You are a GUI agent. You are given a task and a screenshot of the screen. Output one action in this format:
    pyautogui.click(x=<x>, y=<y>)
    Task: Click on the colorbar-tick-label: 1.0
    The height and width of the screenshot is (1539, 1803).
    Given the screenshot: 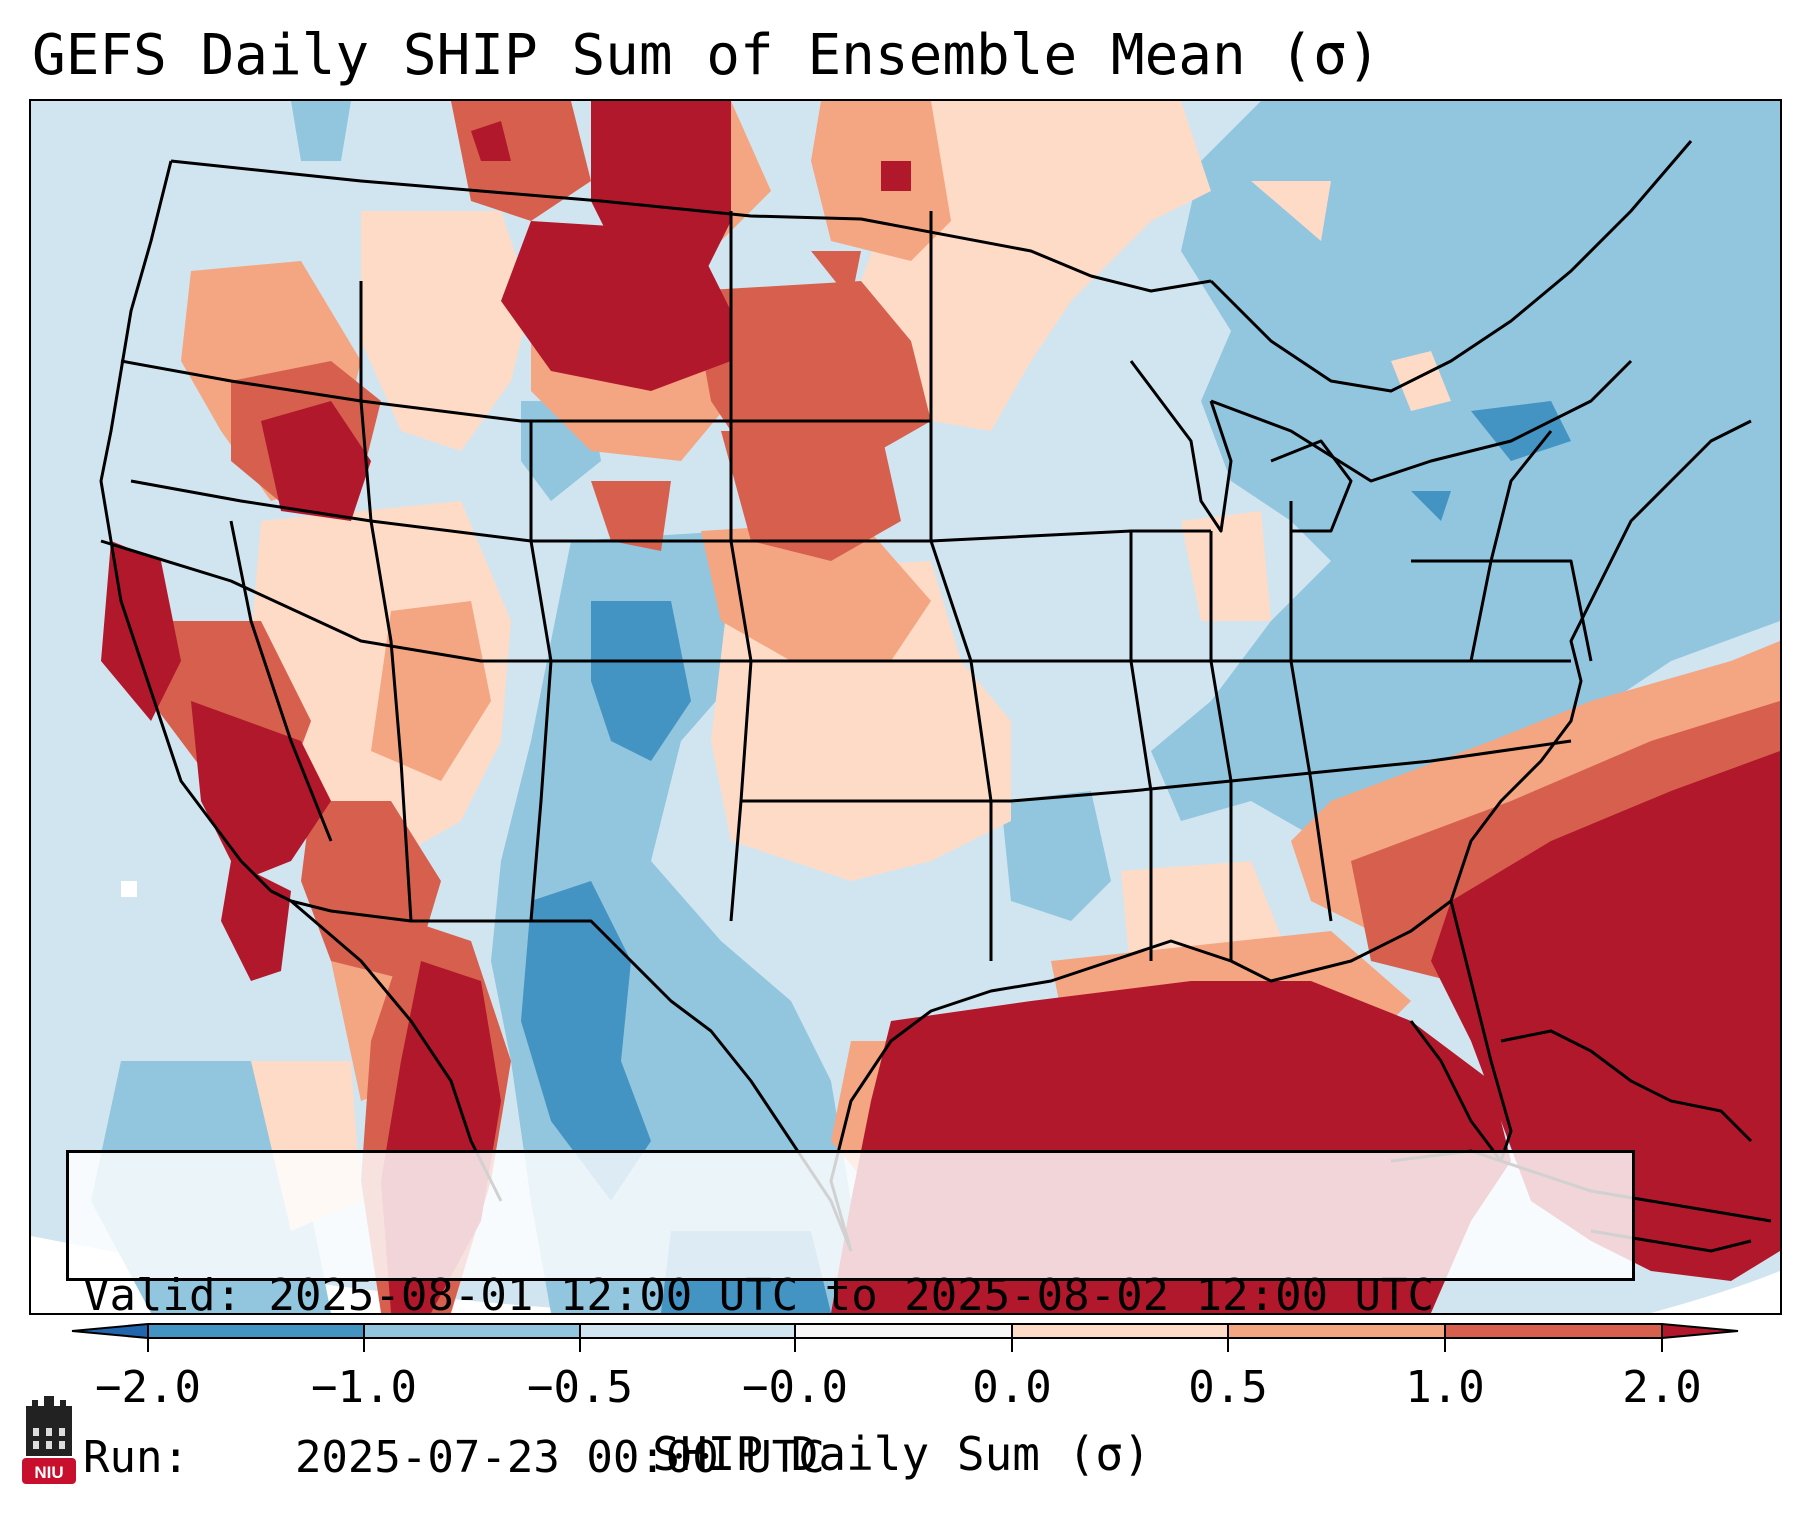 What is the action you would take?
    pyautogui.click(x=1445, y=1387)
    